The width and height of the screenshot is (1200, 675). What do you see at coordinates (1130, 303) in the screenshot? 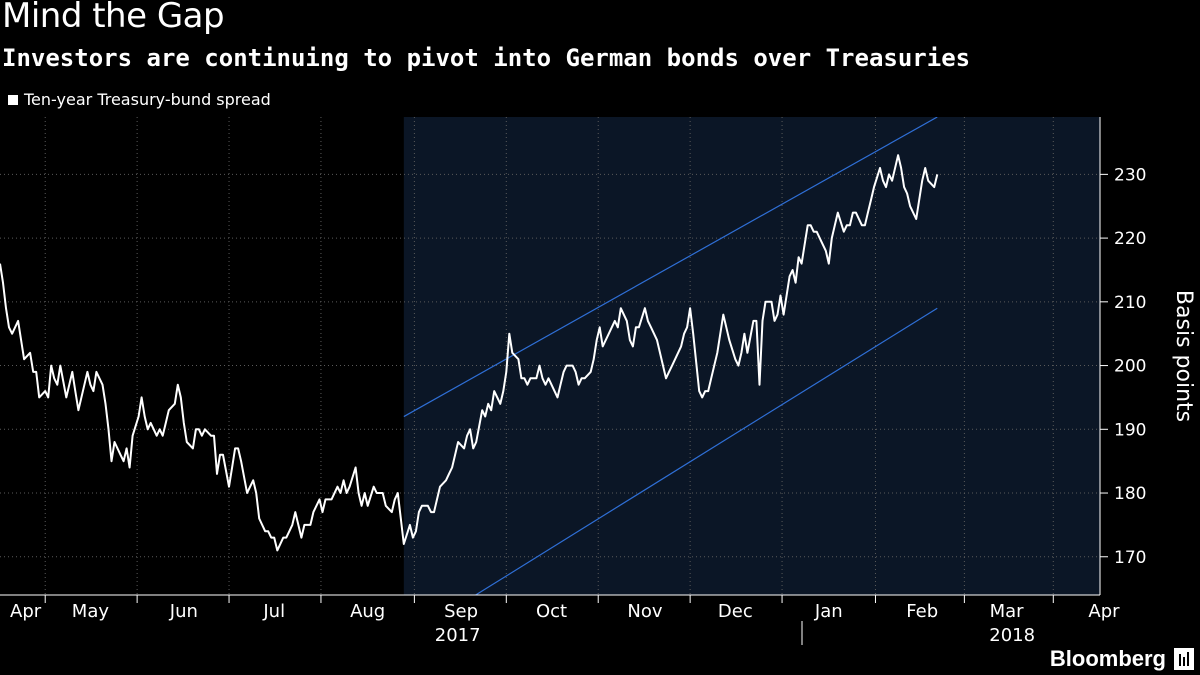
I see `y-tick-label: 210` at bounding box center [1130, 303].